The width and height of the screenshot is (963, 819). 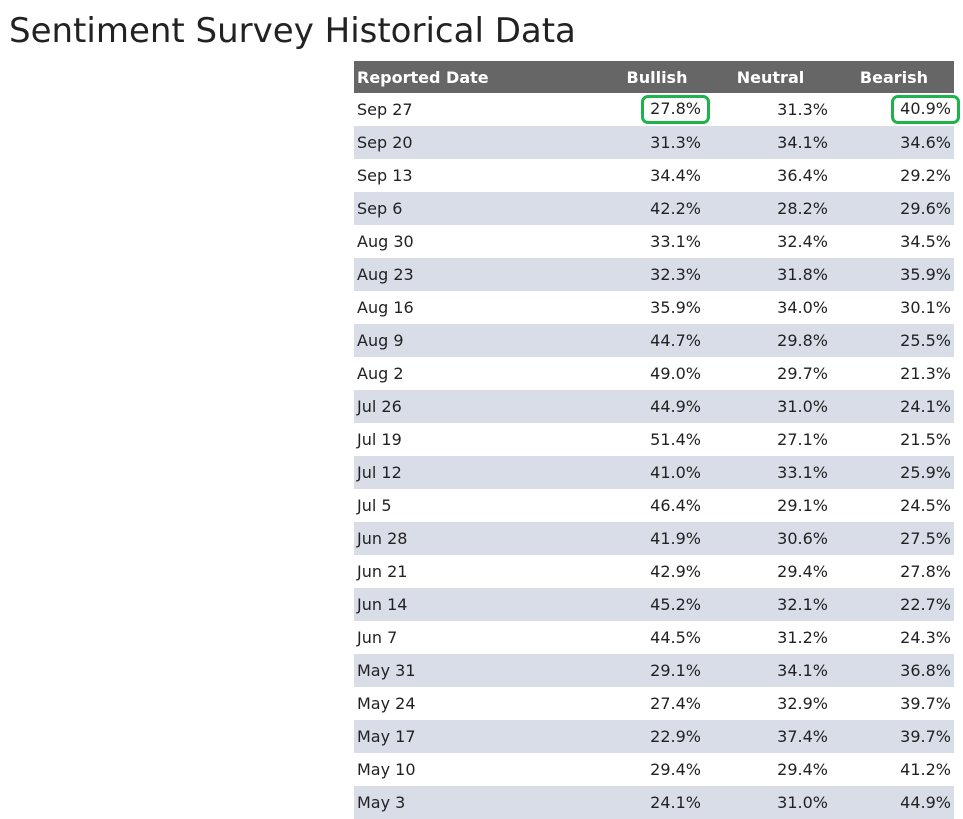 I want to click on table-row: May 3 24.1% 31.0% 44.9%, so click(x=654, y=802).